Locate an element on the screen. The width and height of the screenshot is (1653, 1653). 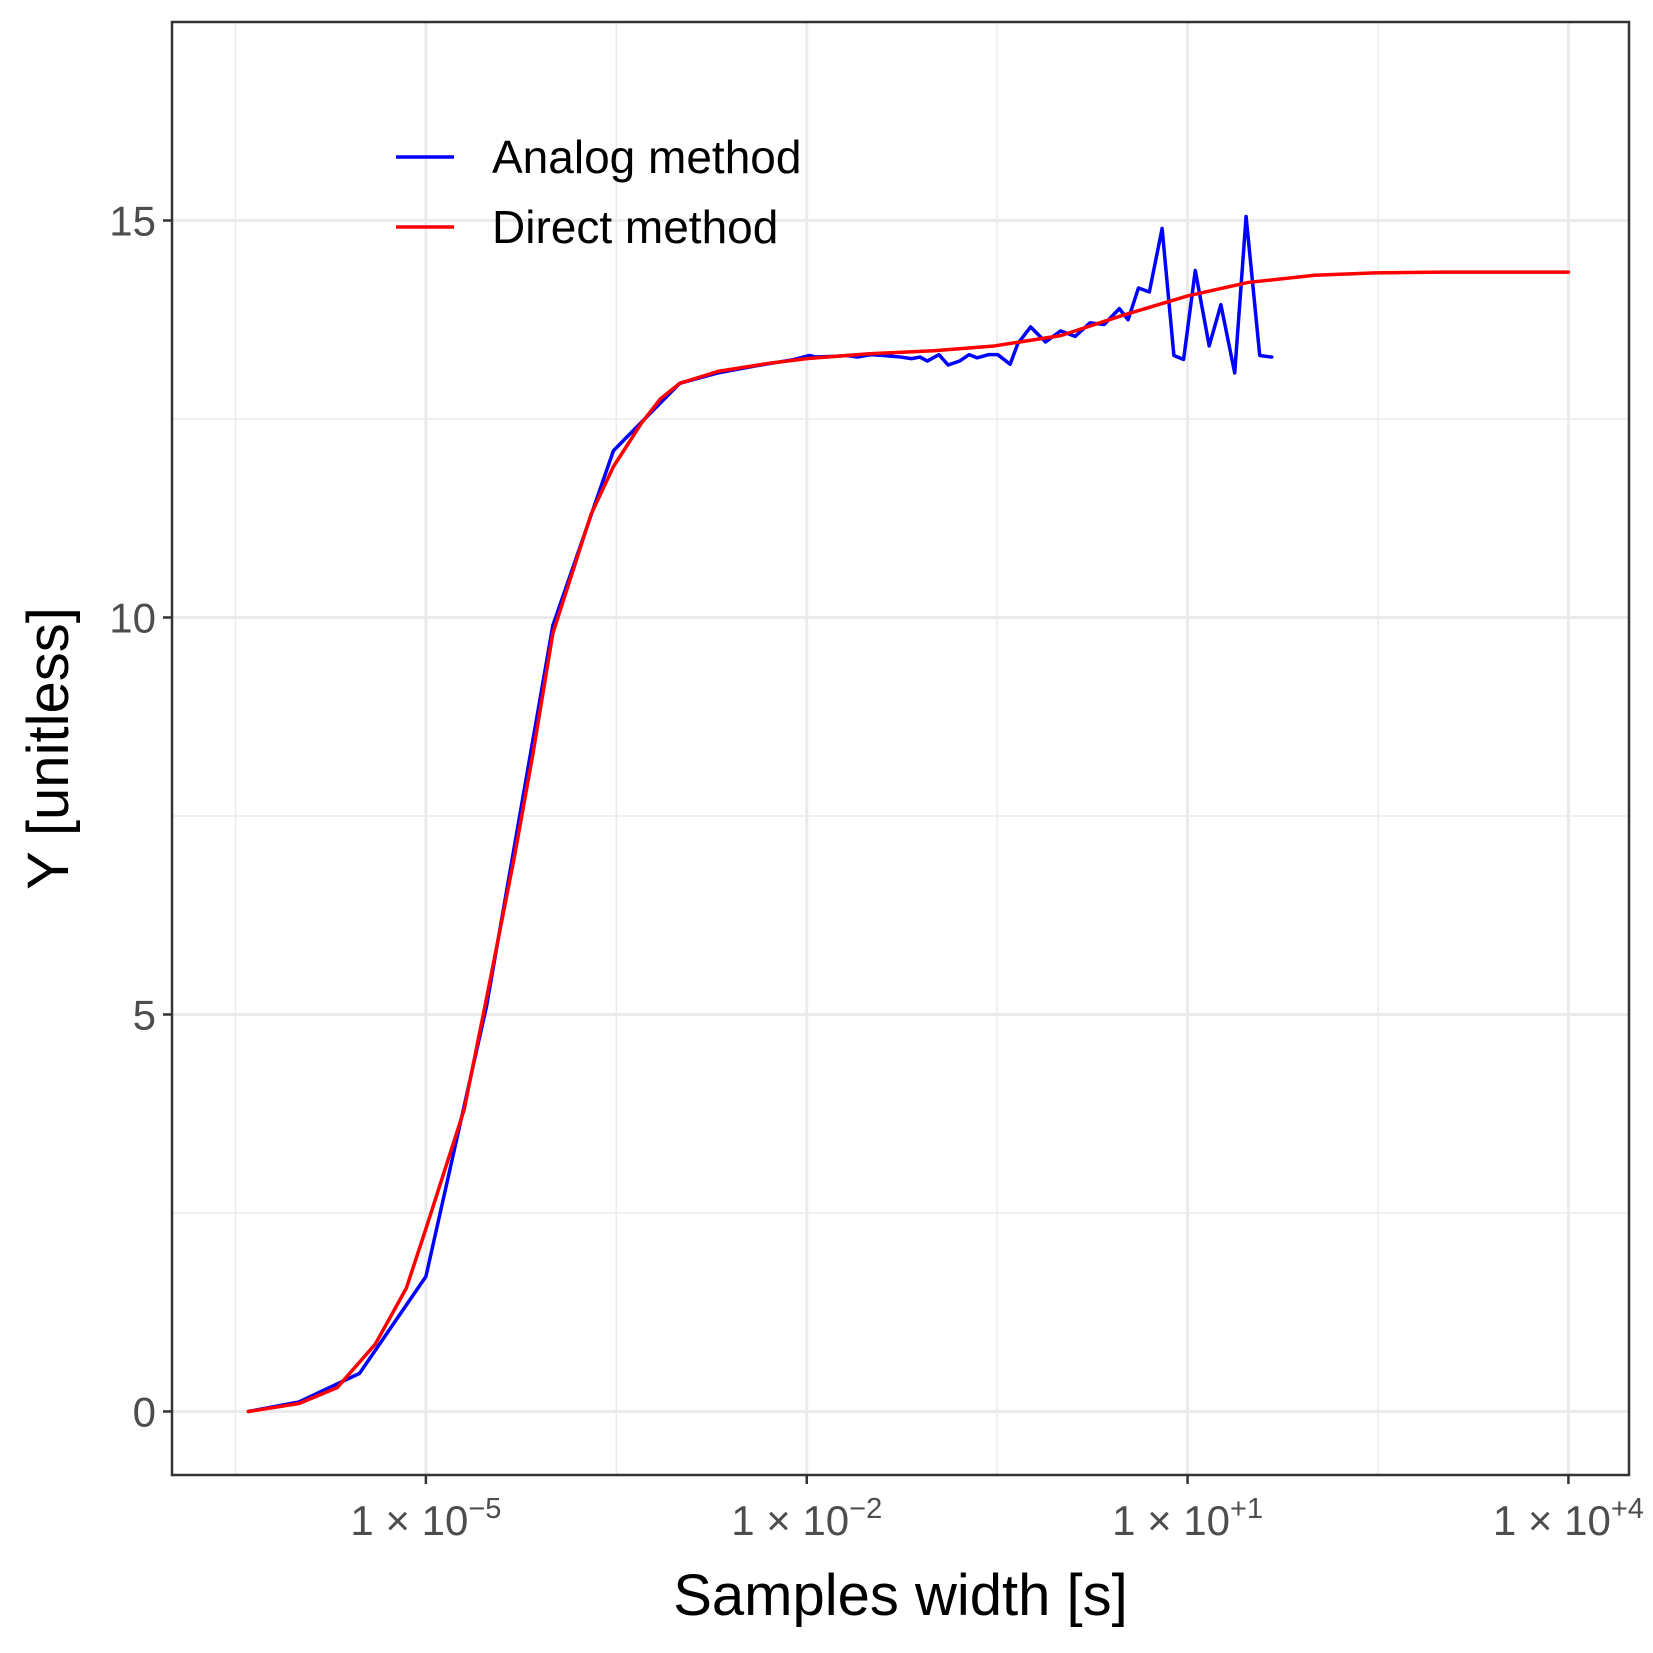
legend-label-analog-method: Analog method is located at coordinates (646, 157).